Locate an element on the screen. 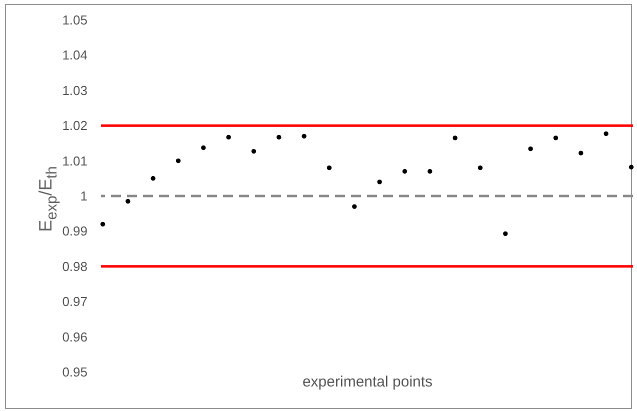 Image resolution: width=637 pixels, height=411 pixels. y-tick-label: 0.95 is located at coordinates (75, 372).